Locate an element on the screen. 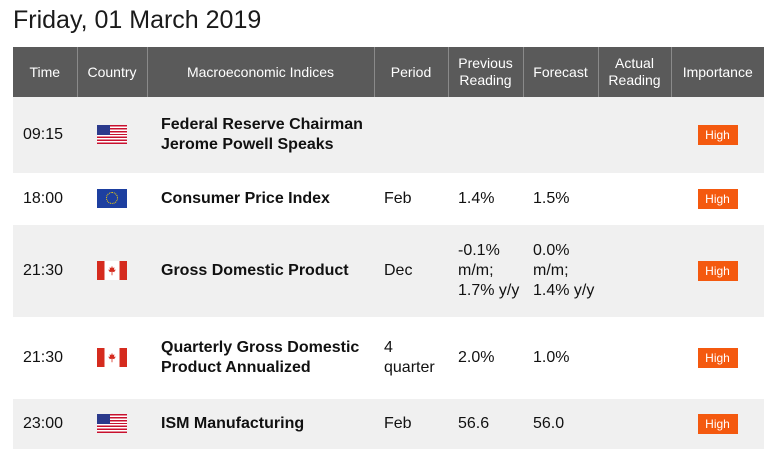  col-header-previous: Previous Reading is located at coordinates (486, 72).